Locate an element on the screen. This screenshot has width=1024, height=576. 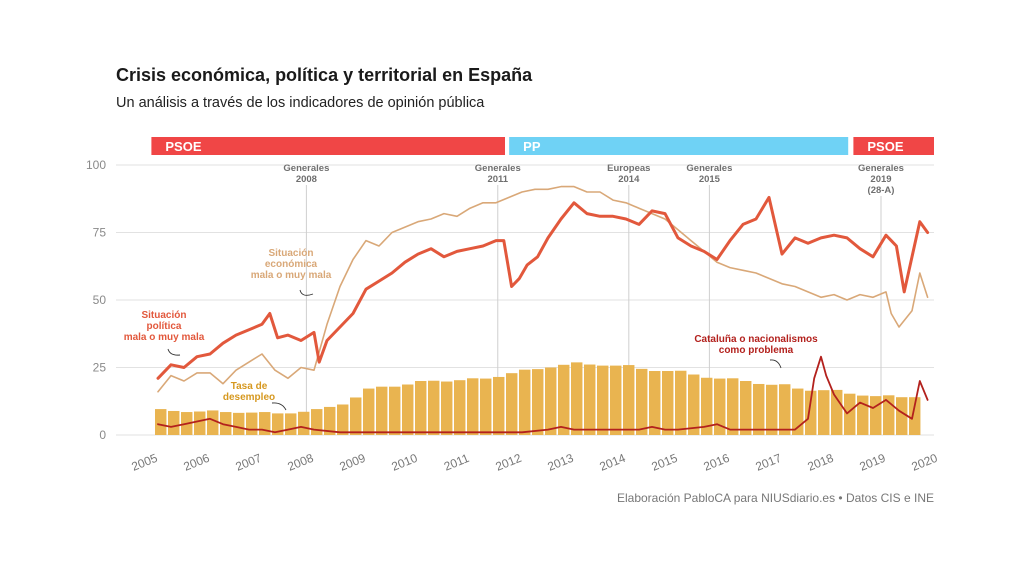
election-label: 2008 is located at coordinates (306, 179).